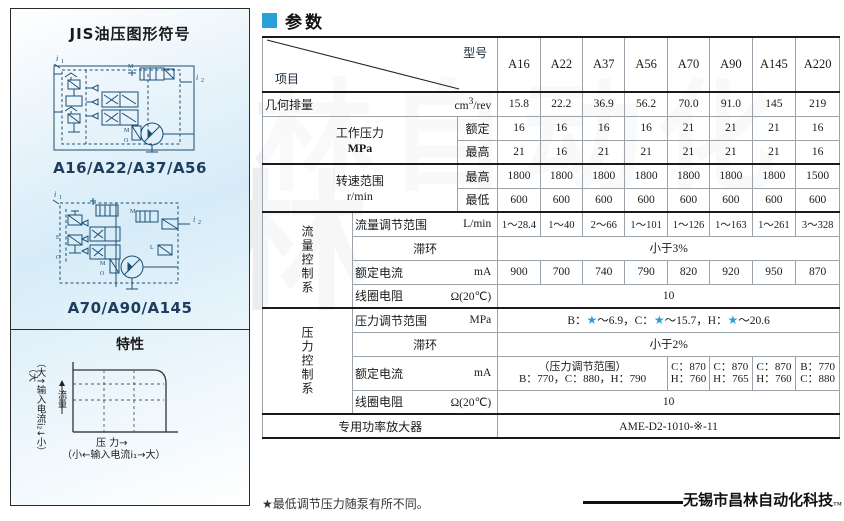  What do you see at coordinates (289, 104) in the screenshot?
I see `label-displacement-text: 几何排量` at bounding box center [289, 104].